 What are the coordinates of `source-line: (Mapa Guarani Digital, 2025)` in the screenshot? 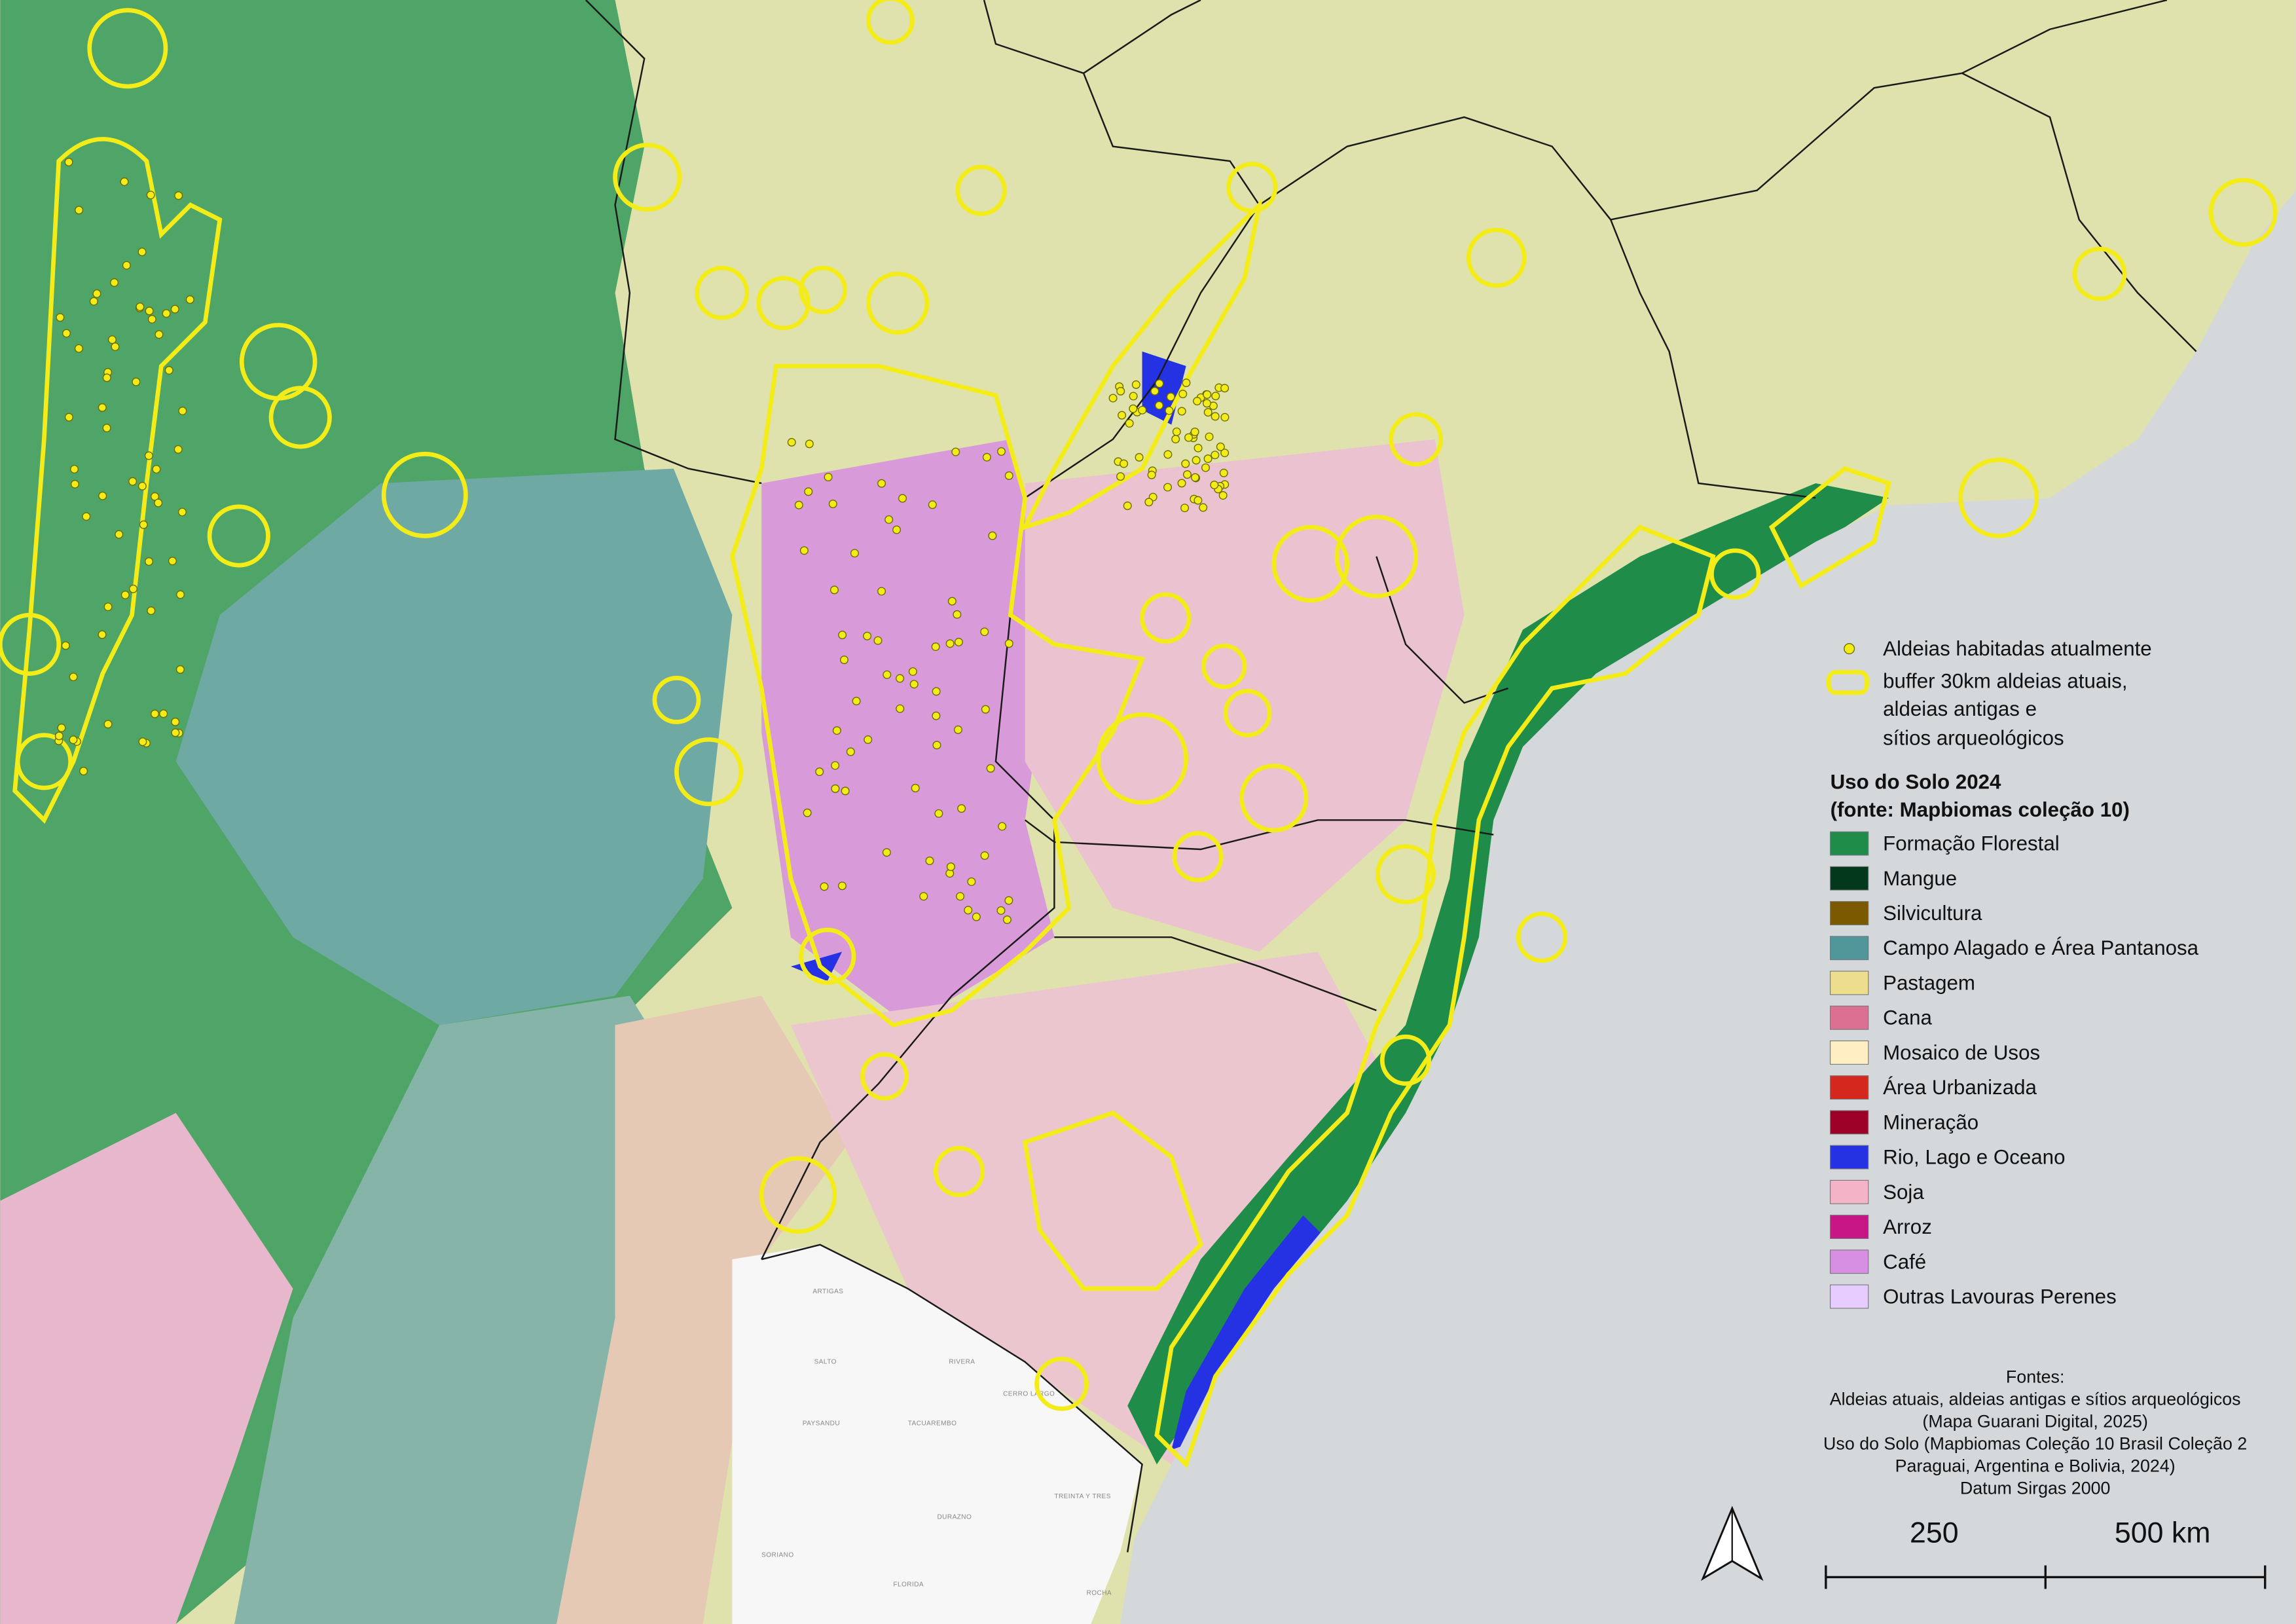 It's located at (2034, 1421).